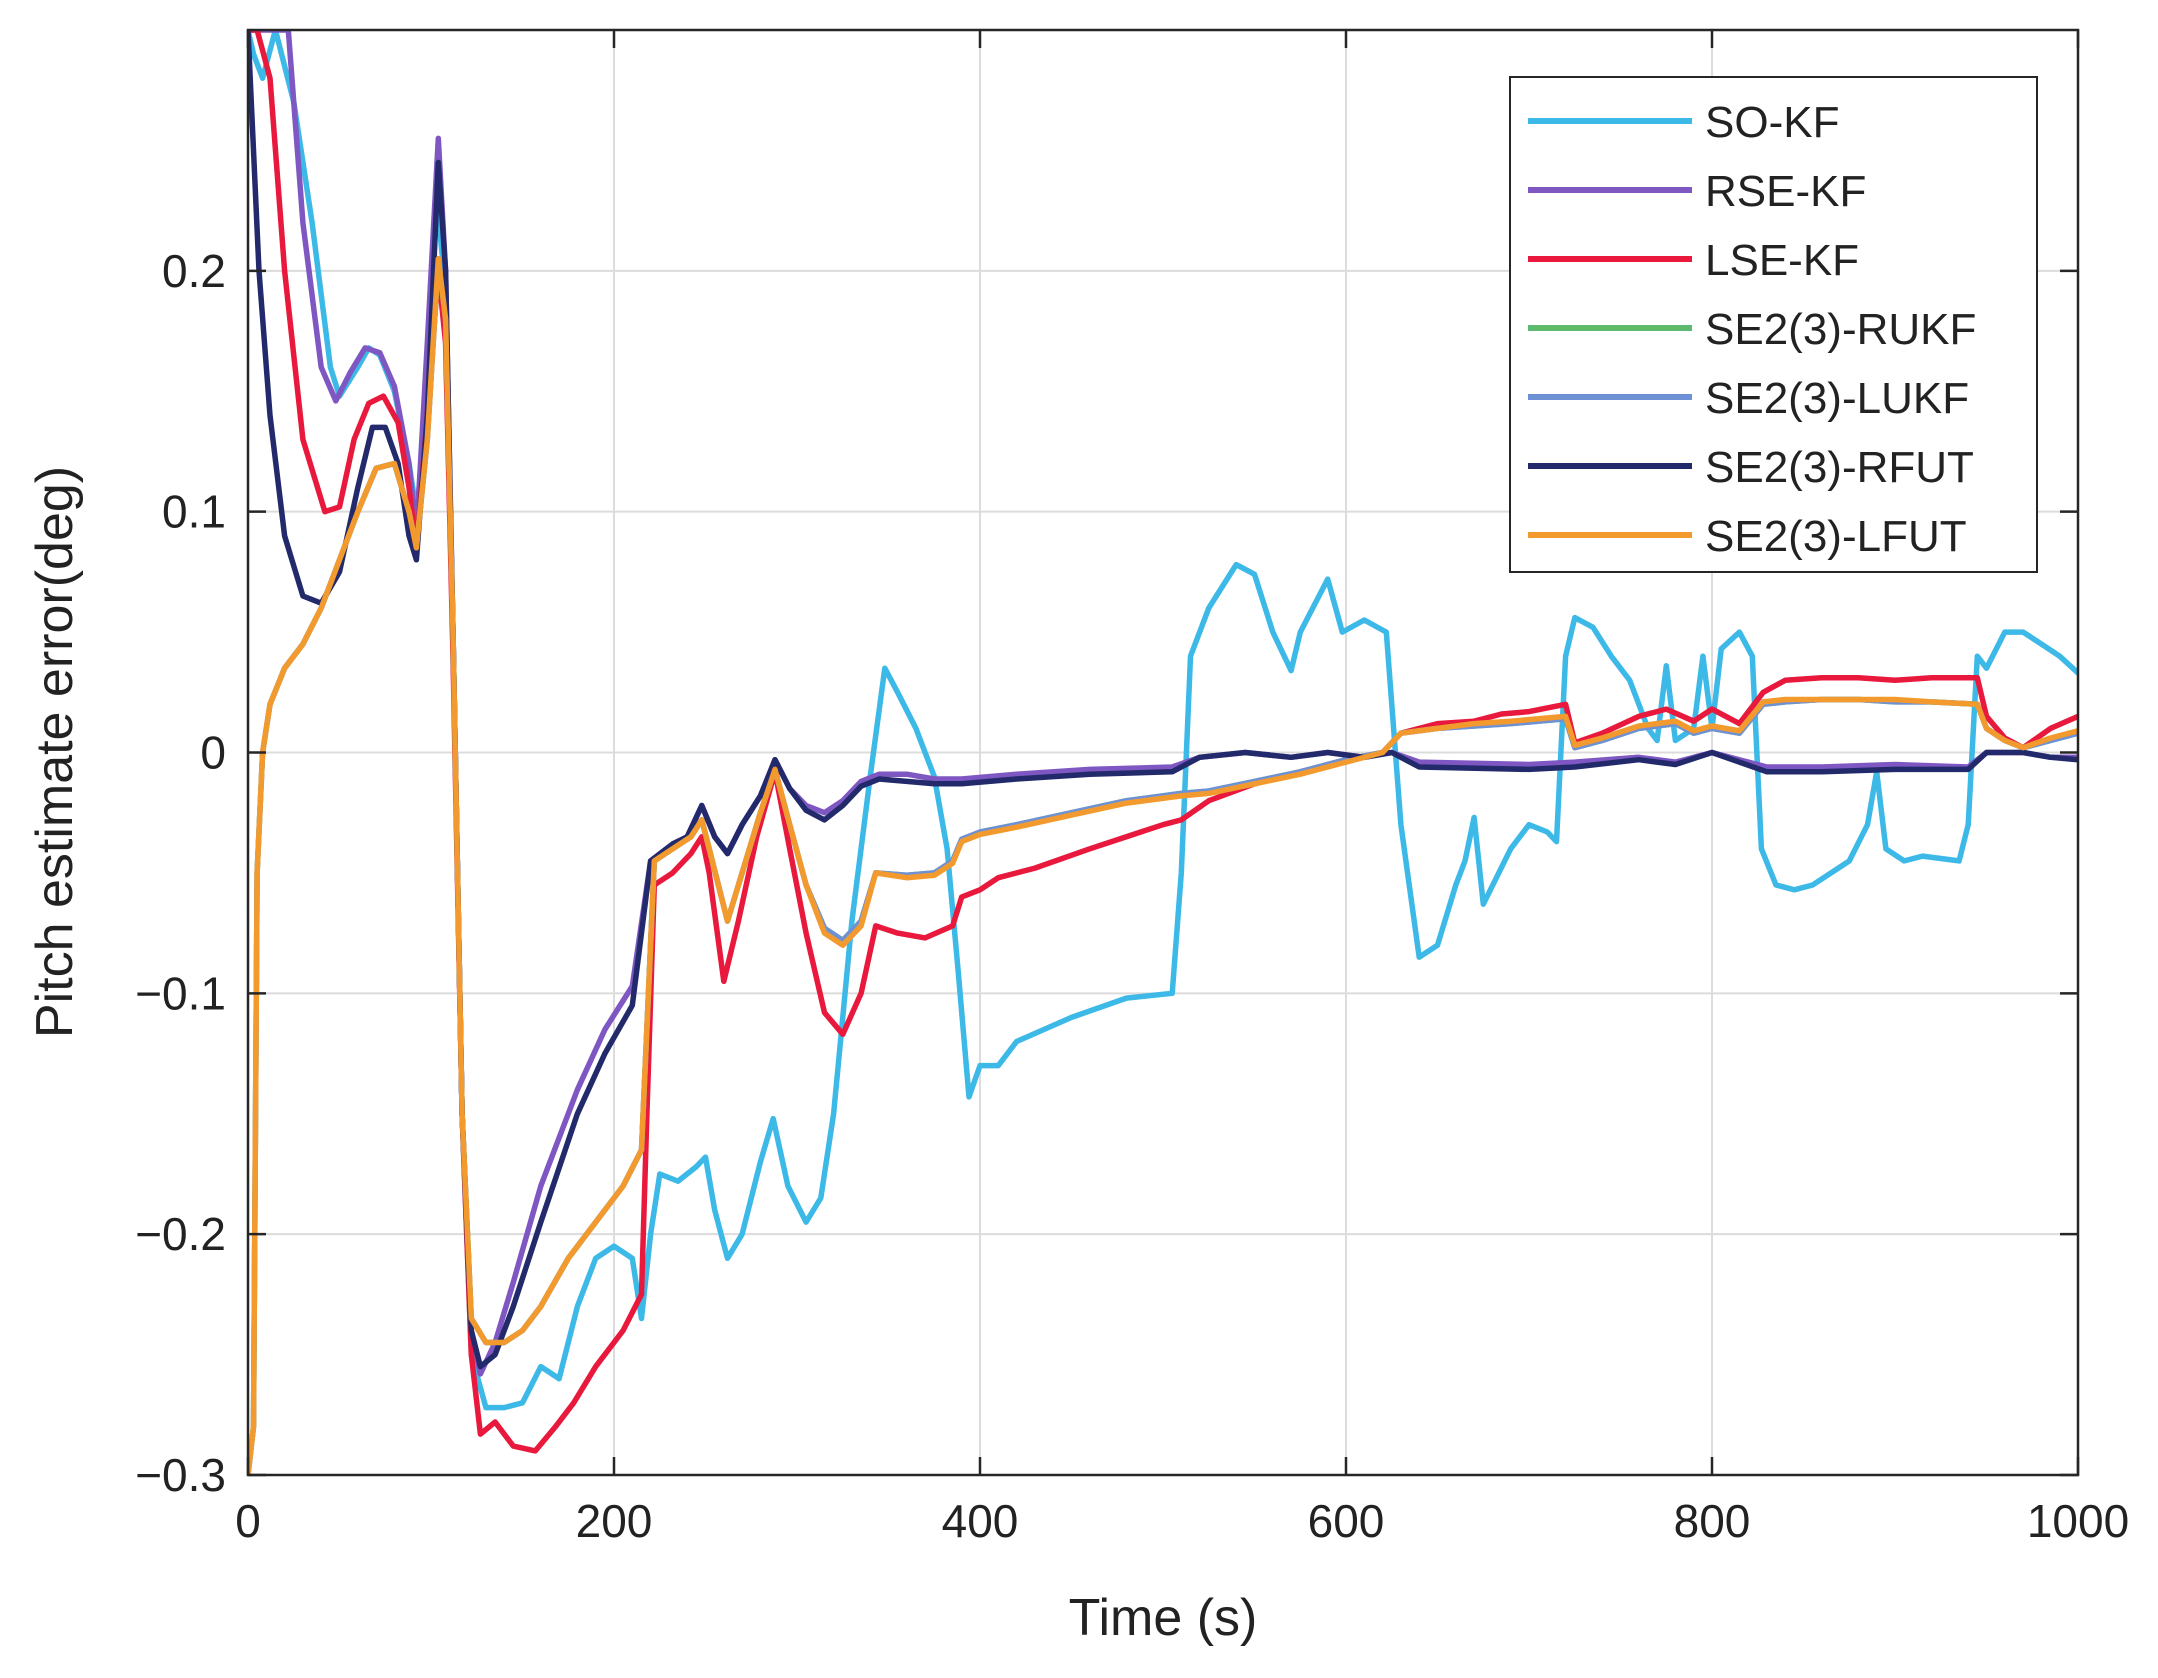 The height and width of the screenshot is (1678, 2158). Describe the element at coordinates (1785, 191) in the screenshot. I see `legend-label-rse-kf: RSE-KF` at that location.